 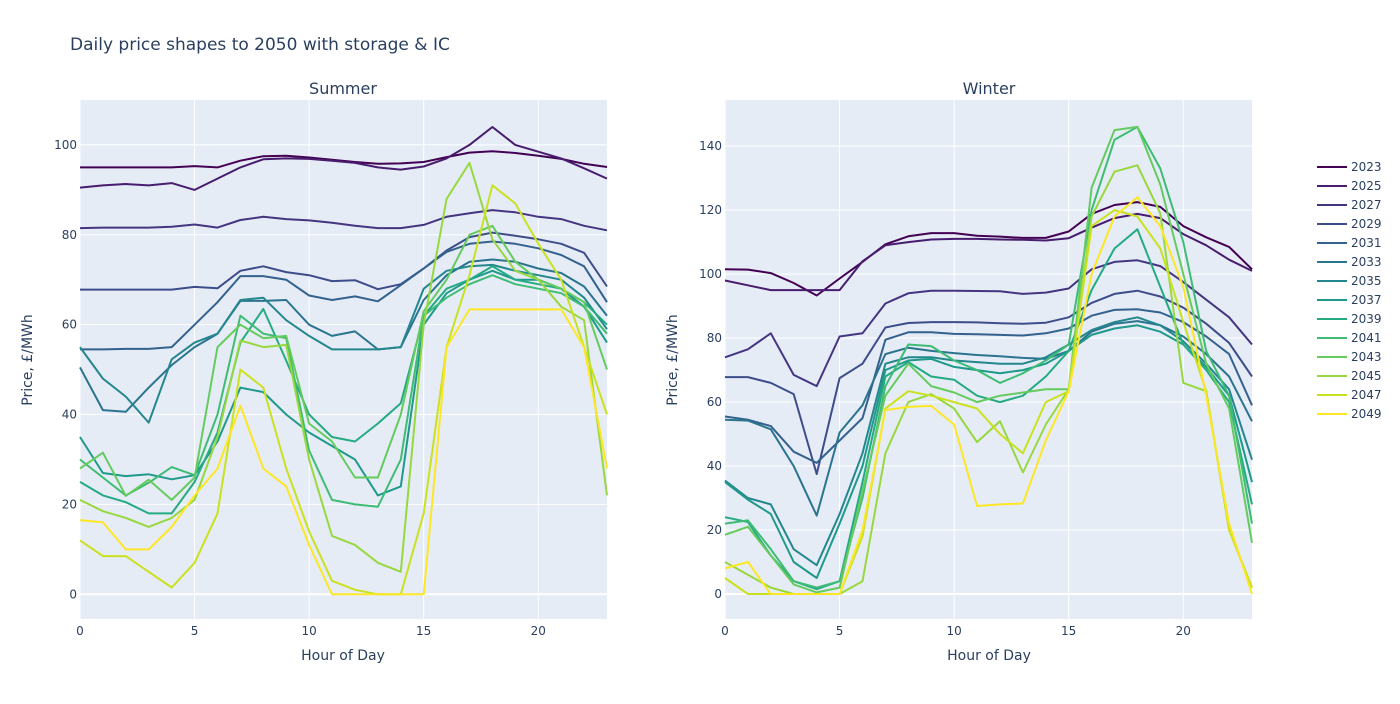 I want to click on legend-item-2033: 2033, so click(x=1349, y=262).